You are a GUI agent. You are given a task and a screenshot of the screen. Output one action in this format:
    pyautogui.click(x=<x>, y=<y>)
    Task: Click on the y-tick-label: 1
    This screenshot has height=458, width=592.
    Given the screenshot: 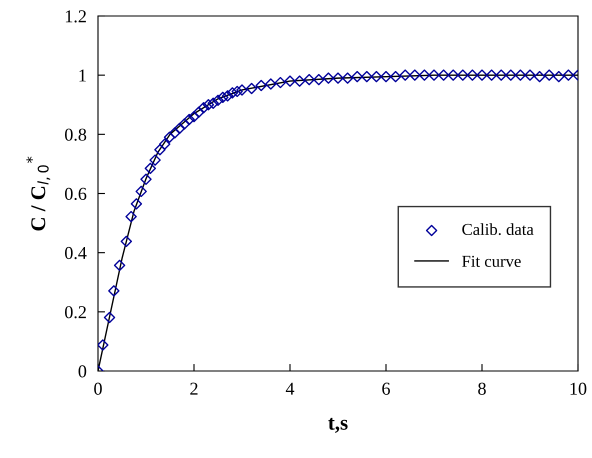 What is the action you would take?
    pyautogui.click(x=82, y=76)
    